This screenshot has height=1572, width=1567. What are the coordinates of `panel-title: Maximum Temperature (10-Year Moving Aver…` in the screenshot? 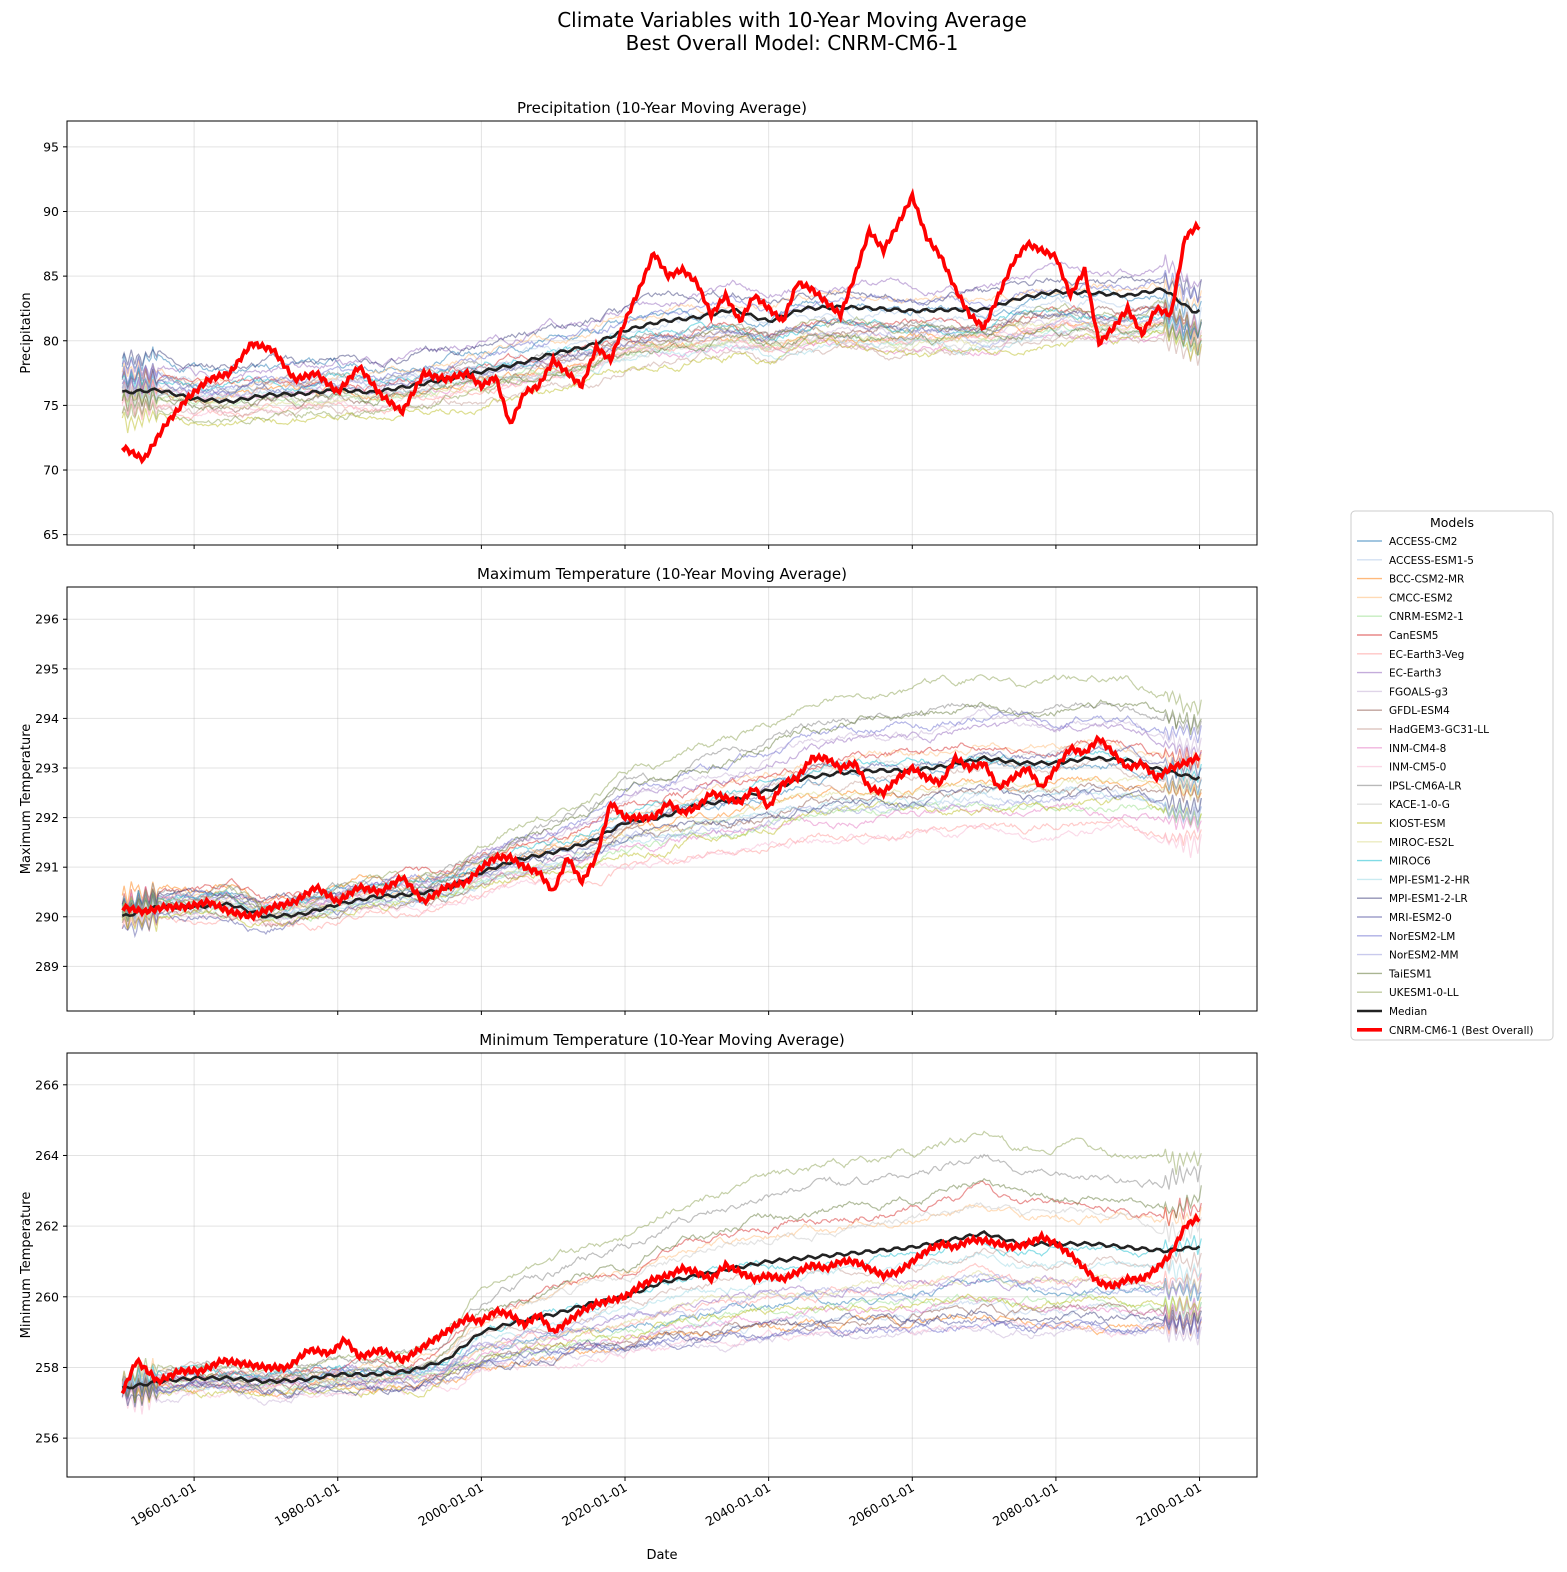 It's located at (662, 574).